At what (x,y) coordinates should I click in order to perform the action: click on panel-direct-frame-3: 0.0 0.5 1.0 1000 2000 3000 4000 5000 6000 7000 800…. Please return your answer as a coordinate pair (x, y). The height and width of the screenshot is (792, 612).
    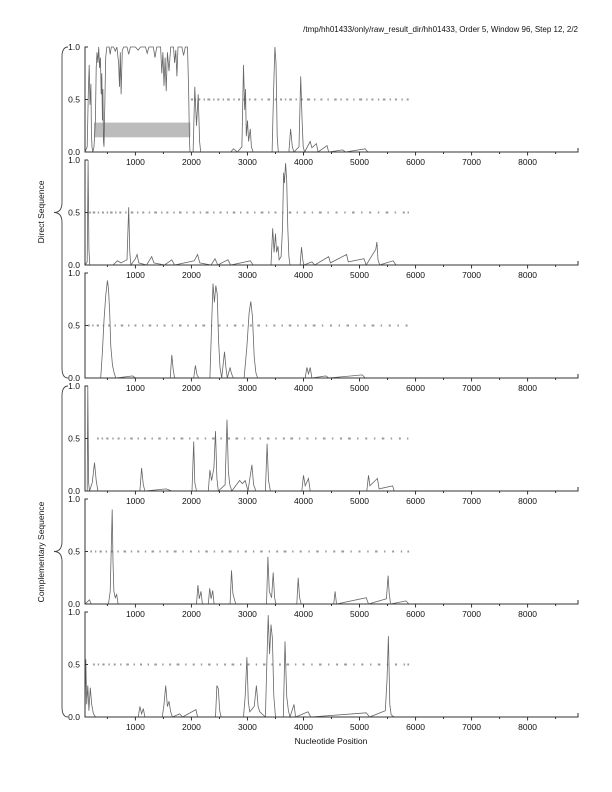
    Looking at the image, I should click on (323, 330).